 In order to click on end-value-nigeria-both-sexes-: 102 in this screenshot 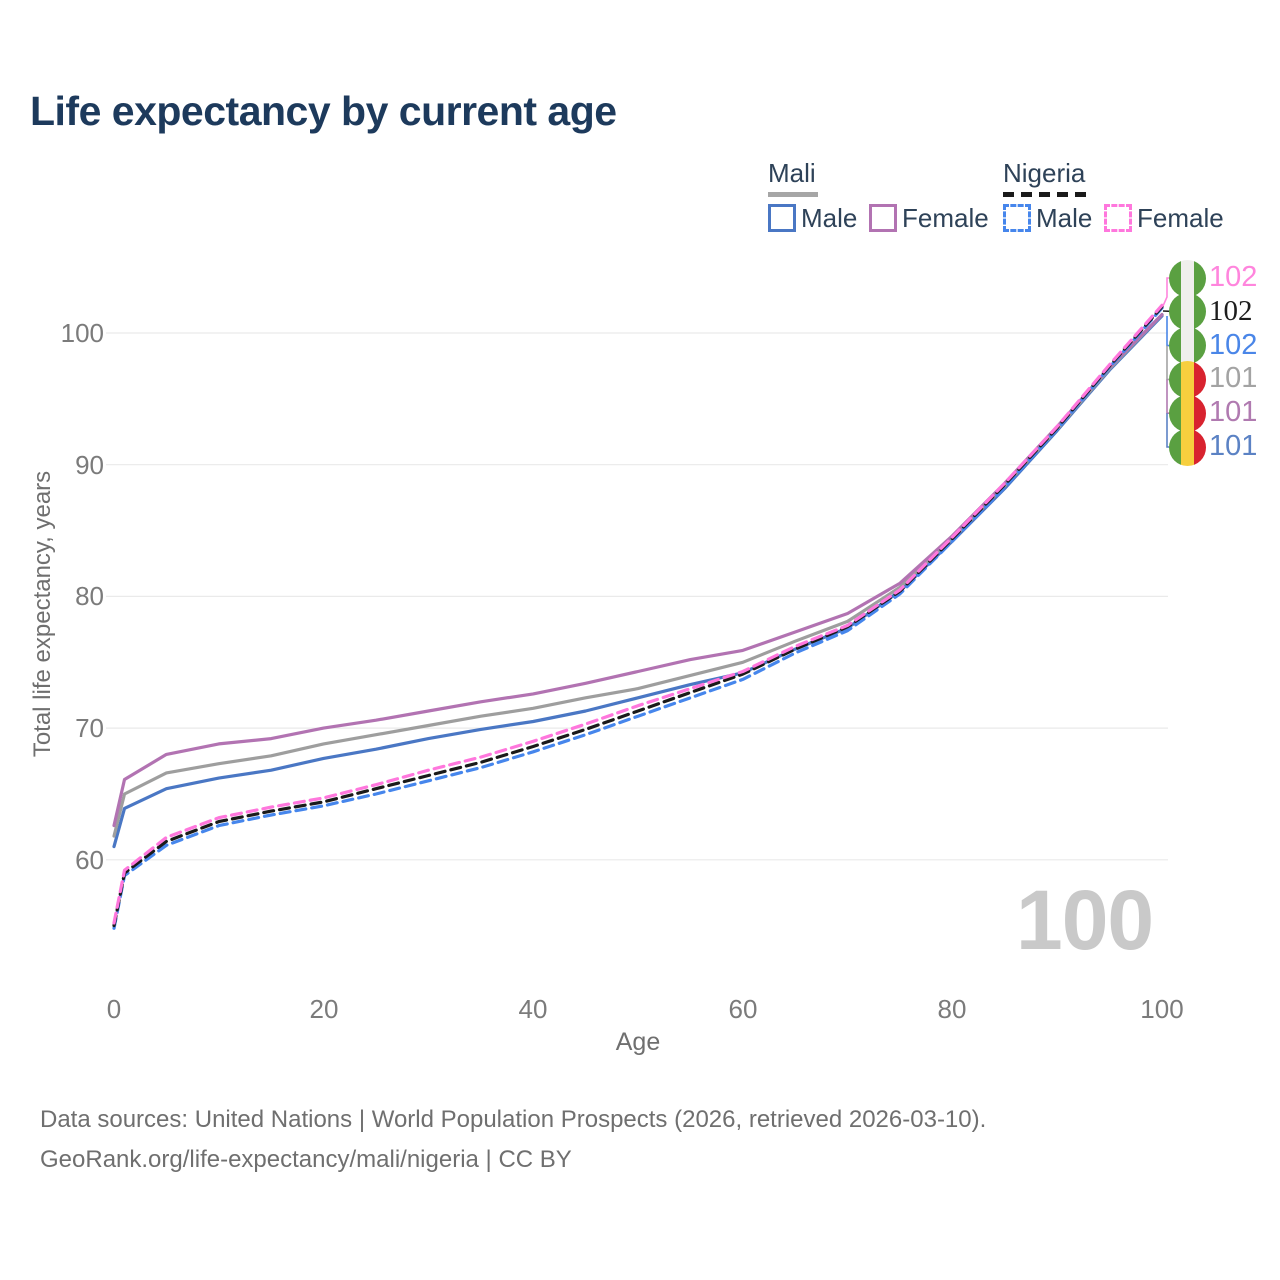, I will do `click(1231, 311)`.